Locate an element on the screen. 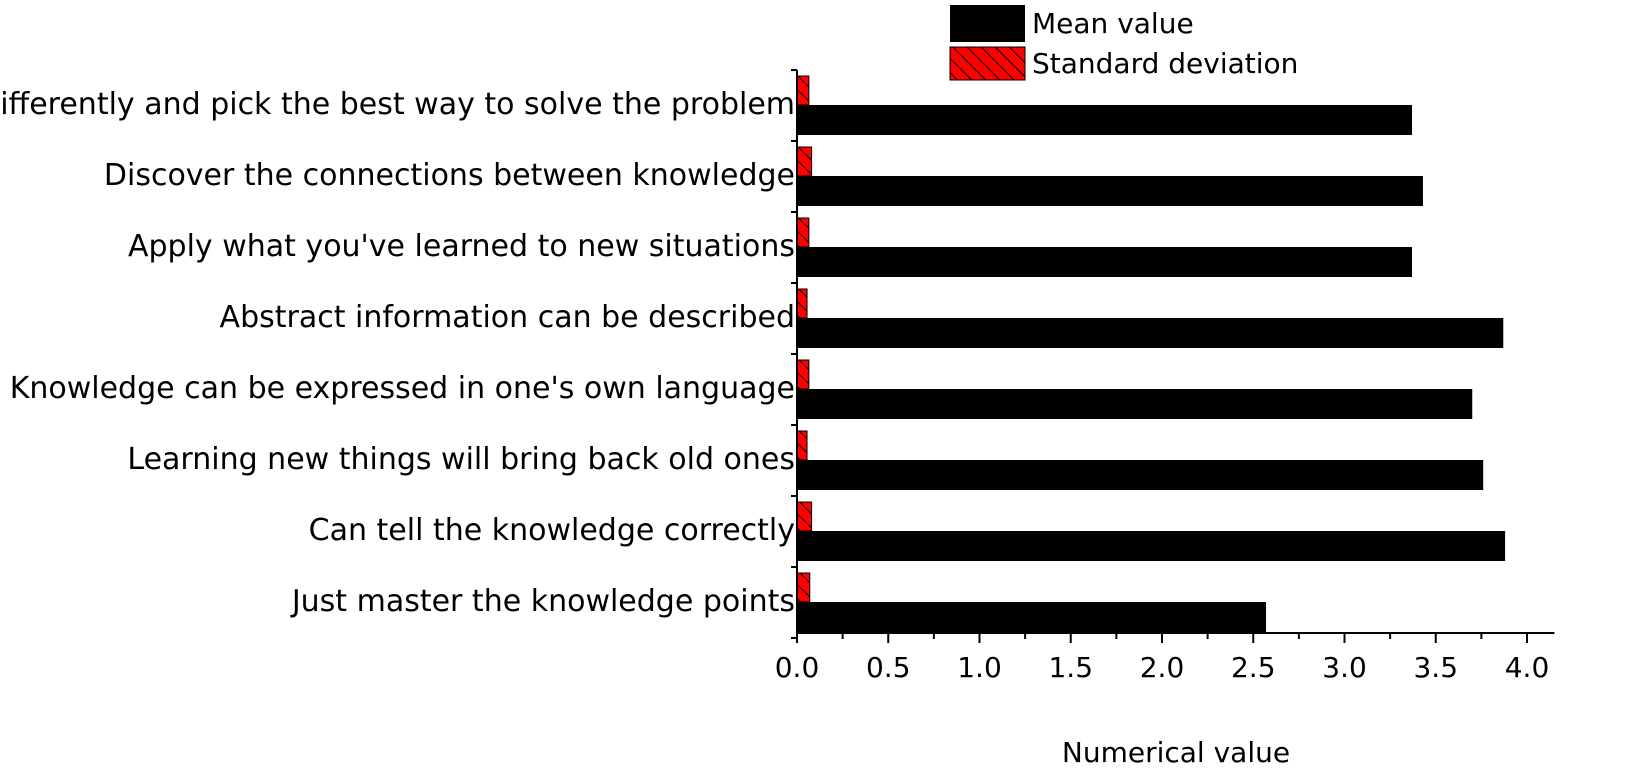 This screenshot has width=1650, height=776. x-tick-label: 4.0 is located at coordinates (1527, 667).